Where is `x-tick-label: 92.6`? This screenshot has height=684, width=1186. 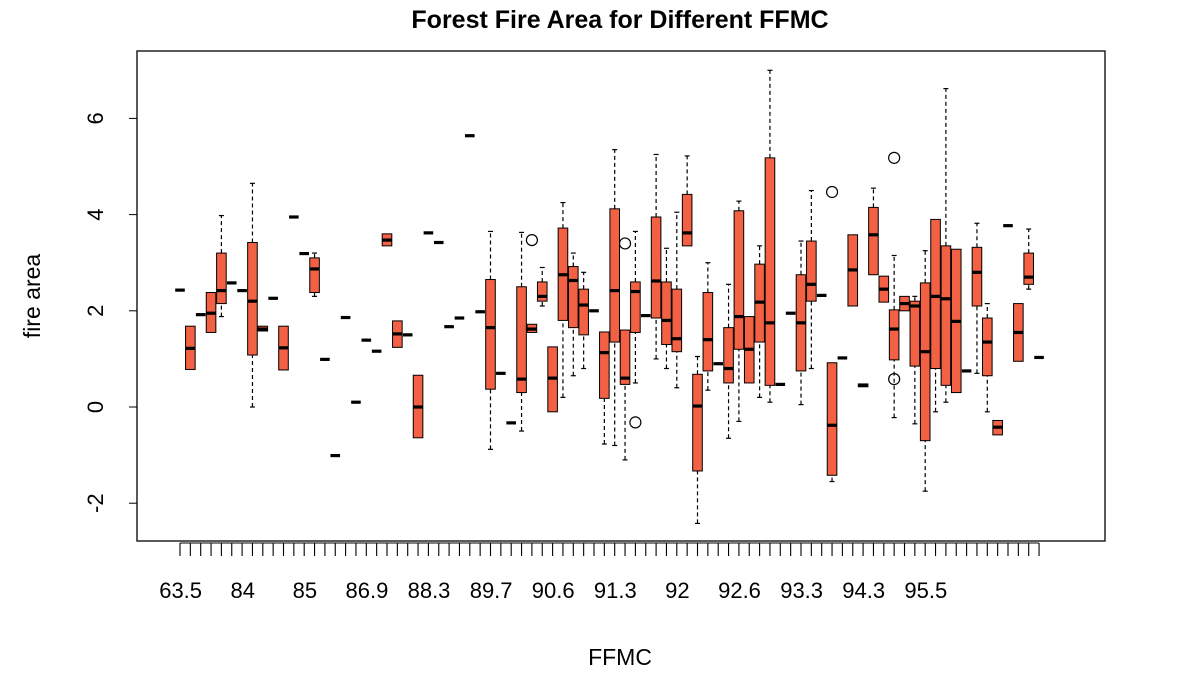 x-tick-label: 92.6 is located at coordinates (739, 590).